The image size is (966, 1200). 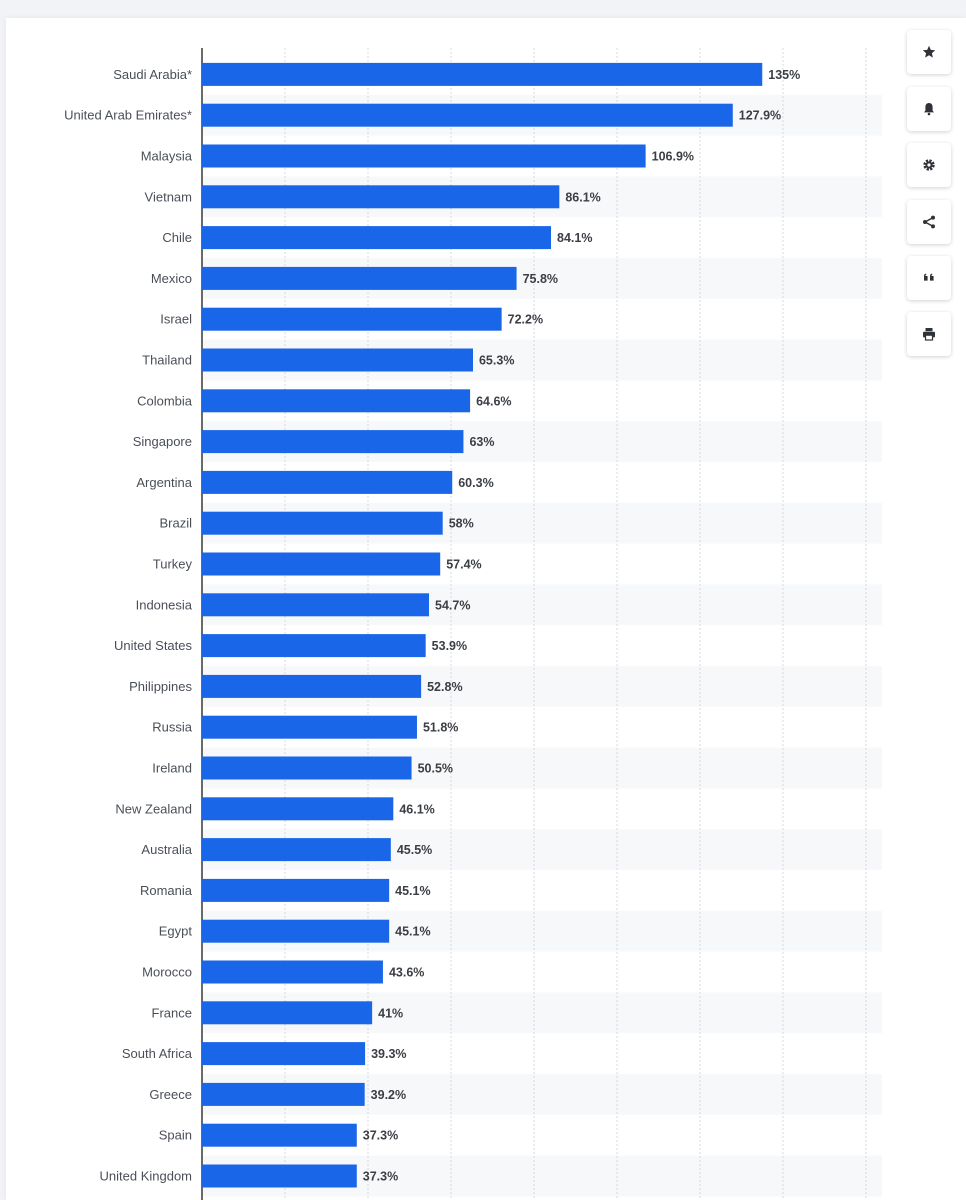 I want to click on category-label: United Arab Emirates*, so click(x=128, y=115).